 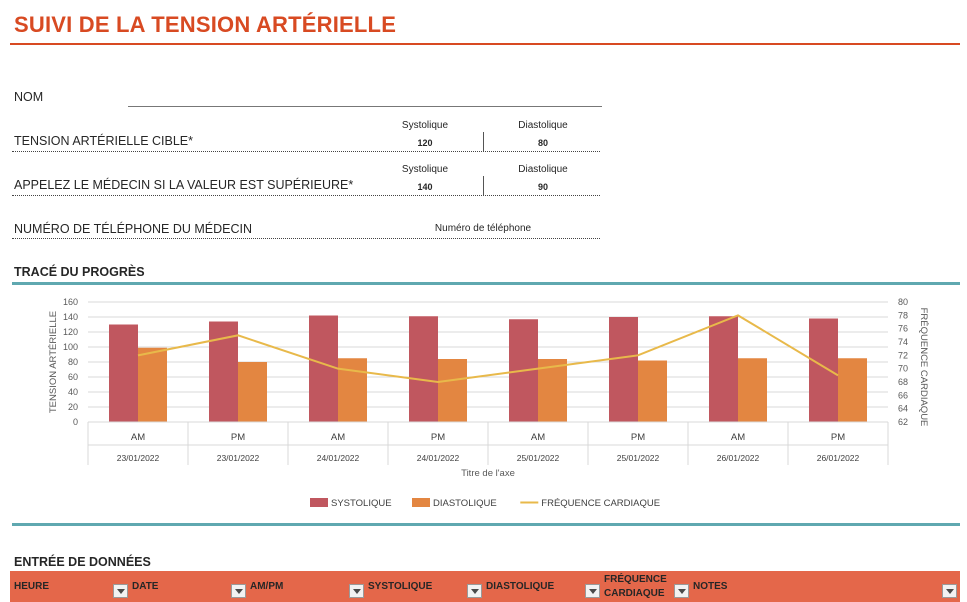 I want to click on filter-dropdown-notes, so click(x=949, y=591).